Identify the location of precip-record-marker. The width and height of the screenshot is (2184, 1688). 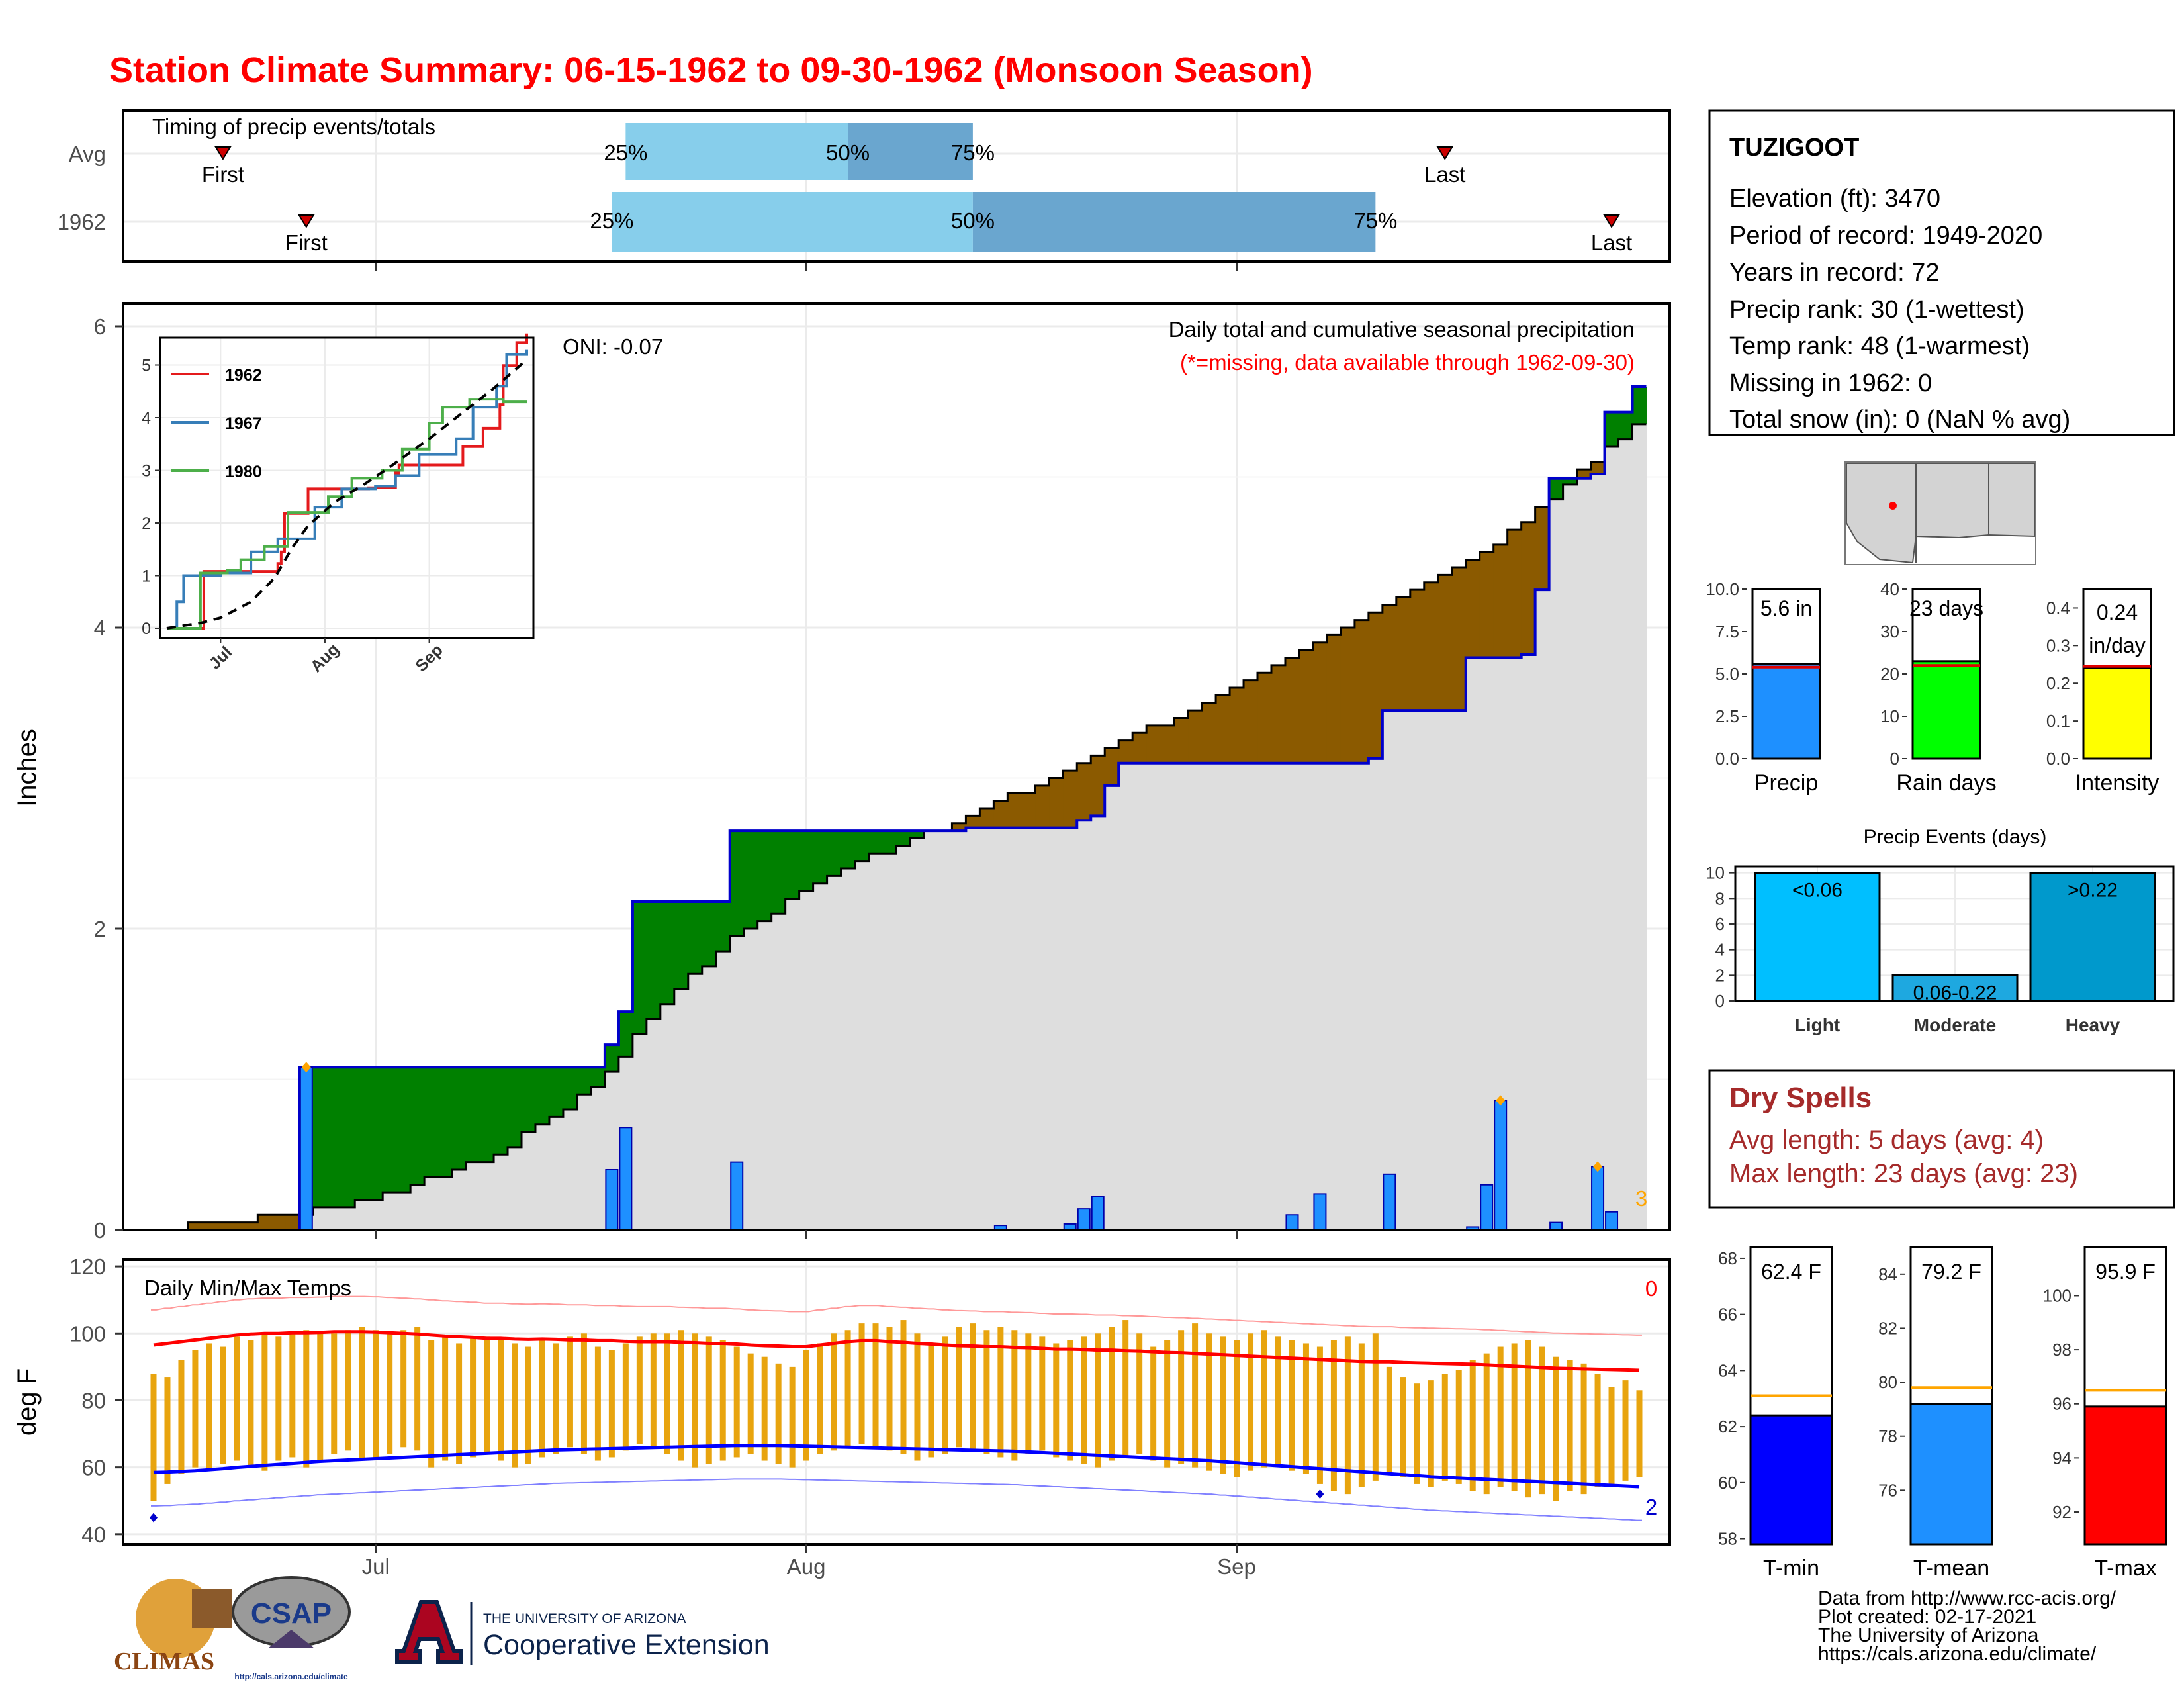
(1501, 1100).